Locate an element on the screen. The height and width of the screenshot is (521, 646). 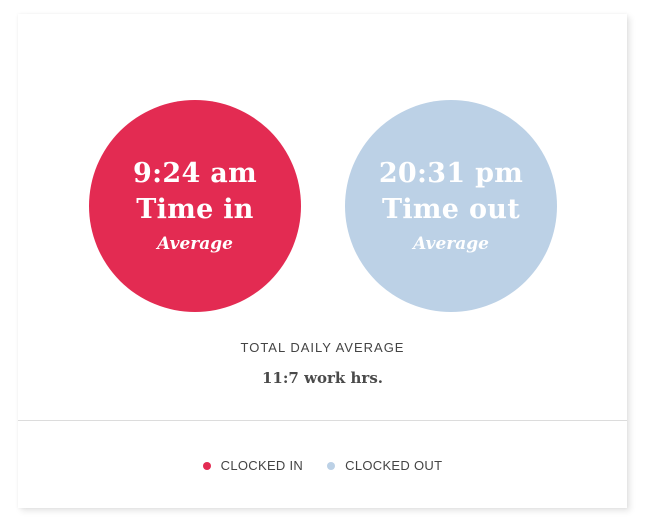
divider is located at coordinates (322, 420).